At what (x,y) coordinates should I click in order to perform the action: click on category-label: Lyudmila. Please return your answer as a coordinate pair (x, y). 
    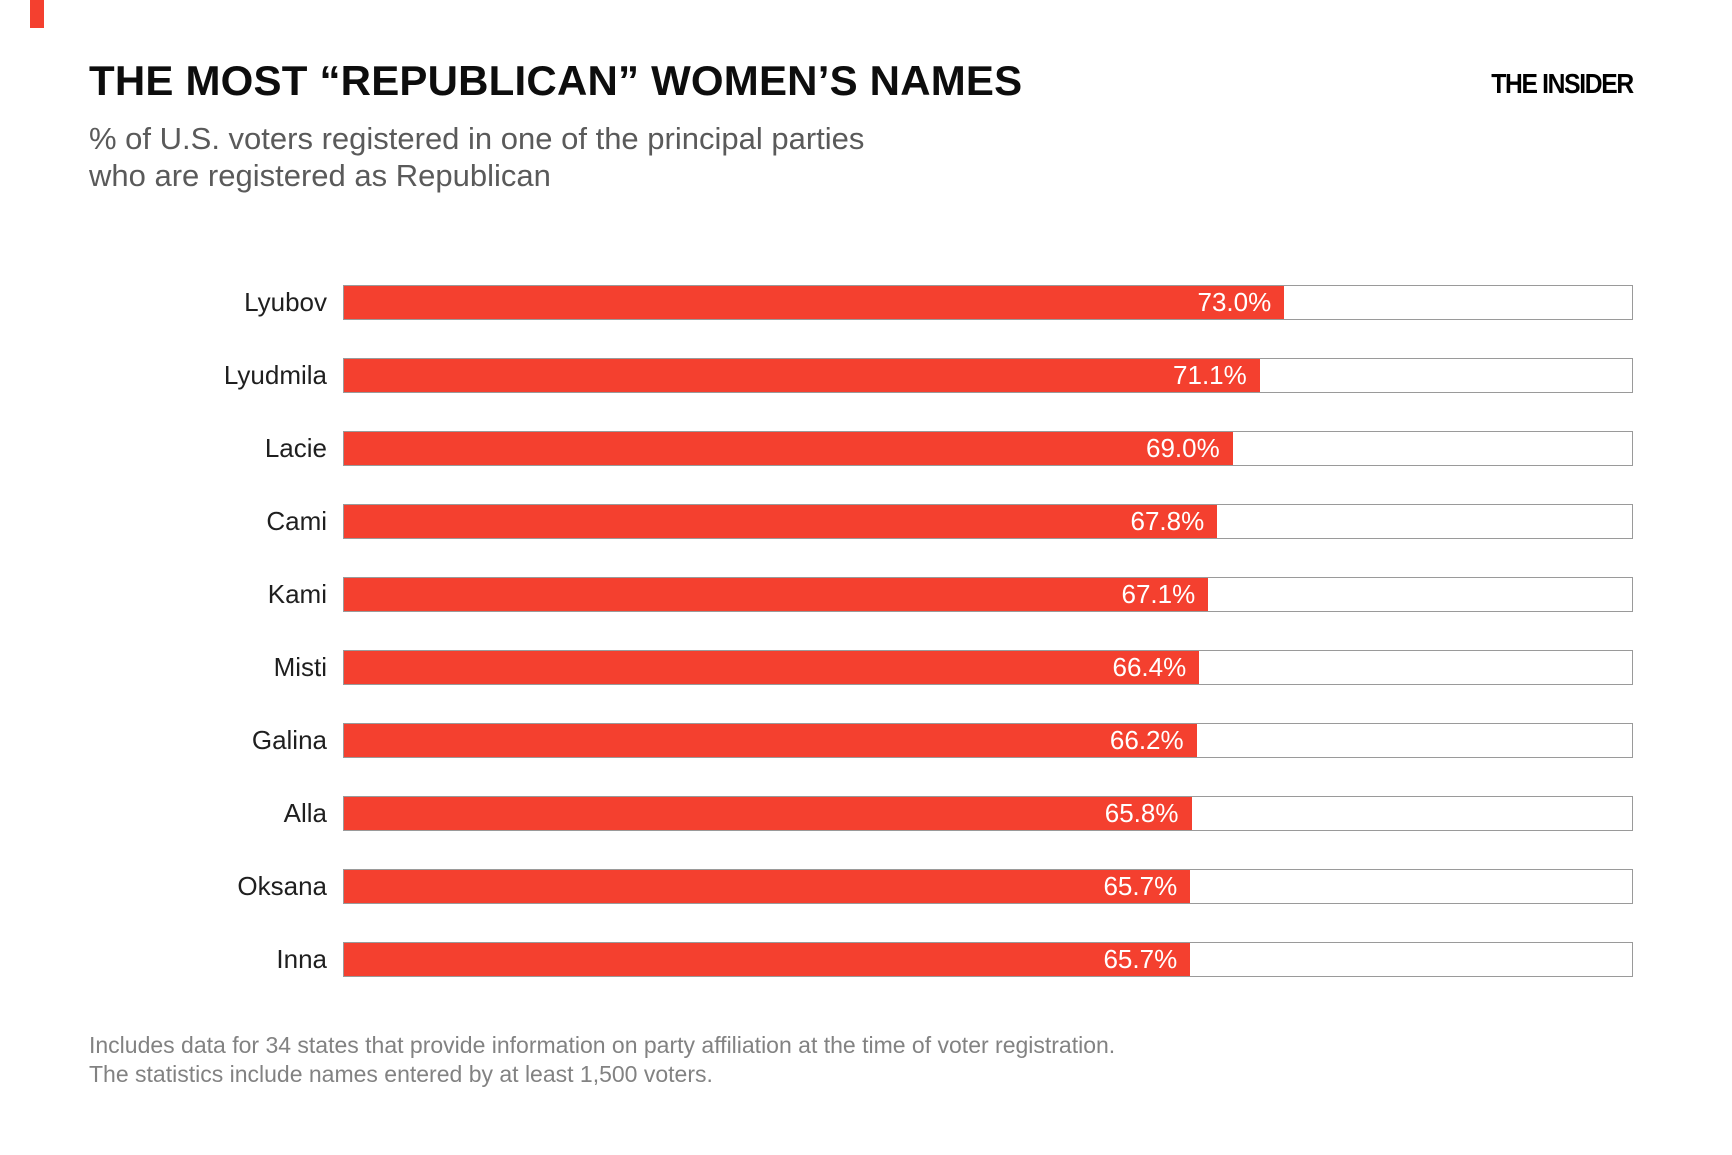
    Looking at the image, I should click on (275, 375).